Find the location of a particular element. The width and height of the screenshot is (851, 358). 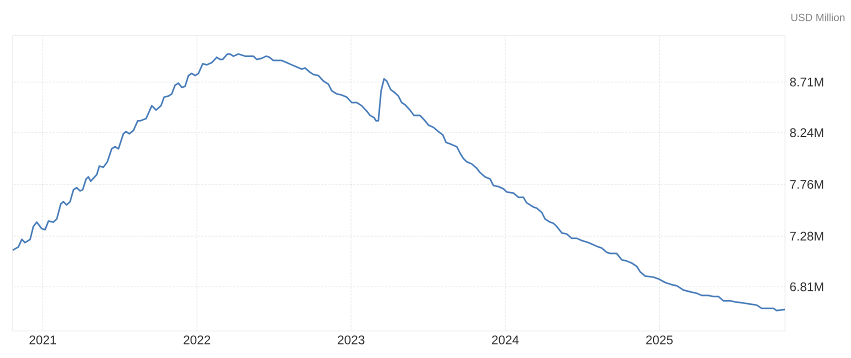

y-tick-label: 7.76M is located at coordinates (807, 184).